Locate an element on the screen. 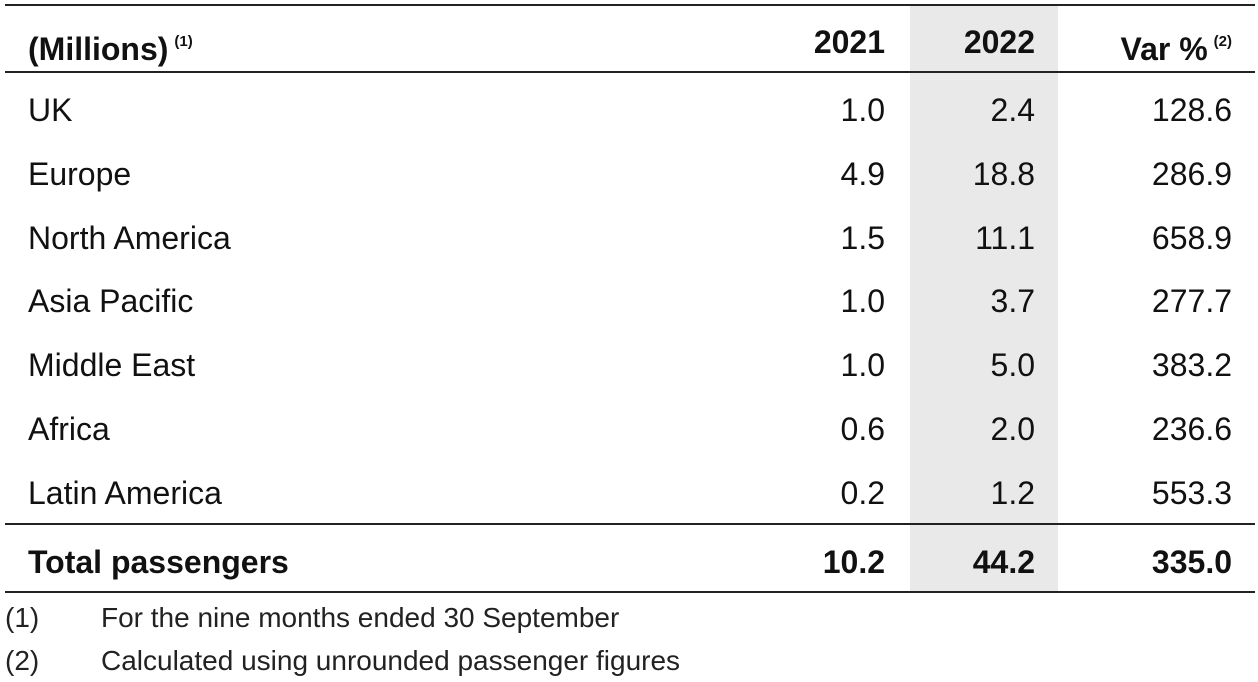 The image size is (1258, 682). footnote-marker: (1) is located at coordinates (22, 617).